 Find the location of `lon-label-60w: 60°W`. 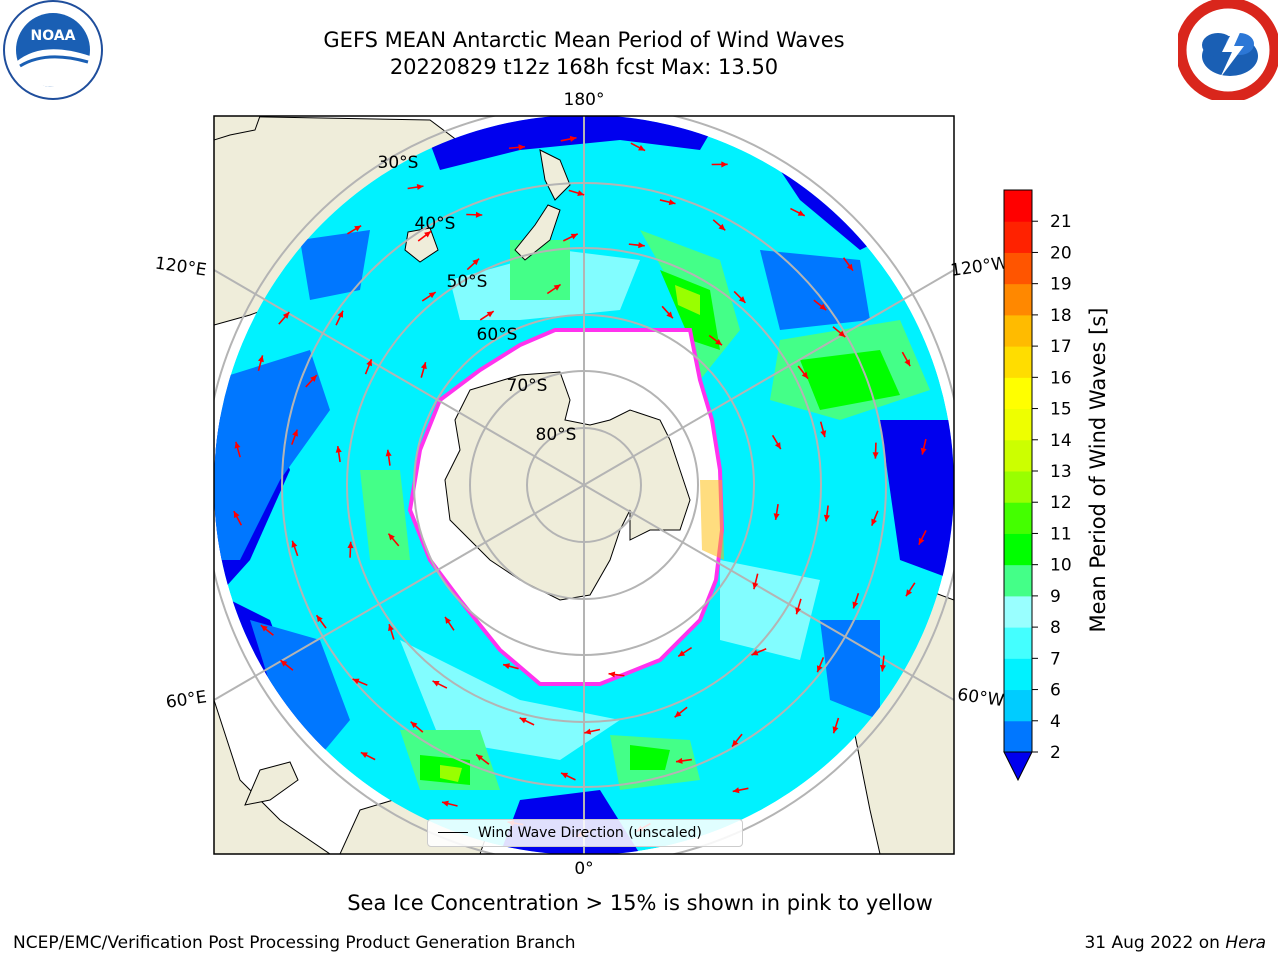

lon-label-60w: 60°W is located at coordinates (980, 698).